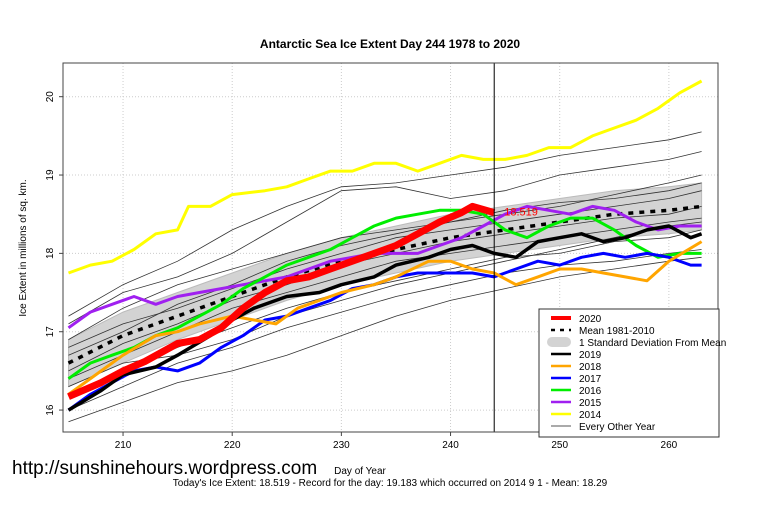  Describe the element at coordinates (50, 332) in the screenshot. I see `y-tick-label: 17` at that location.